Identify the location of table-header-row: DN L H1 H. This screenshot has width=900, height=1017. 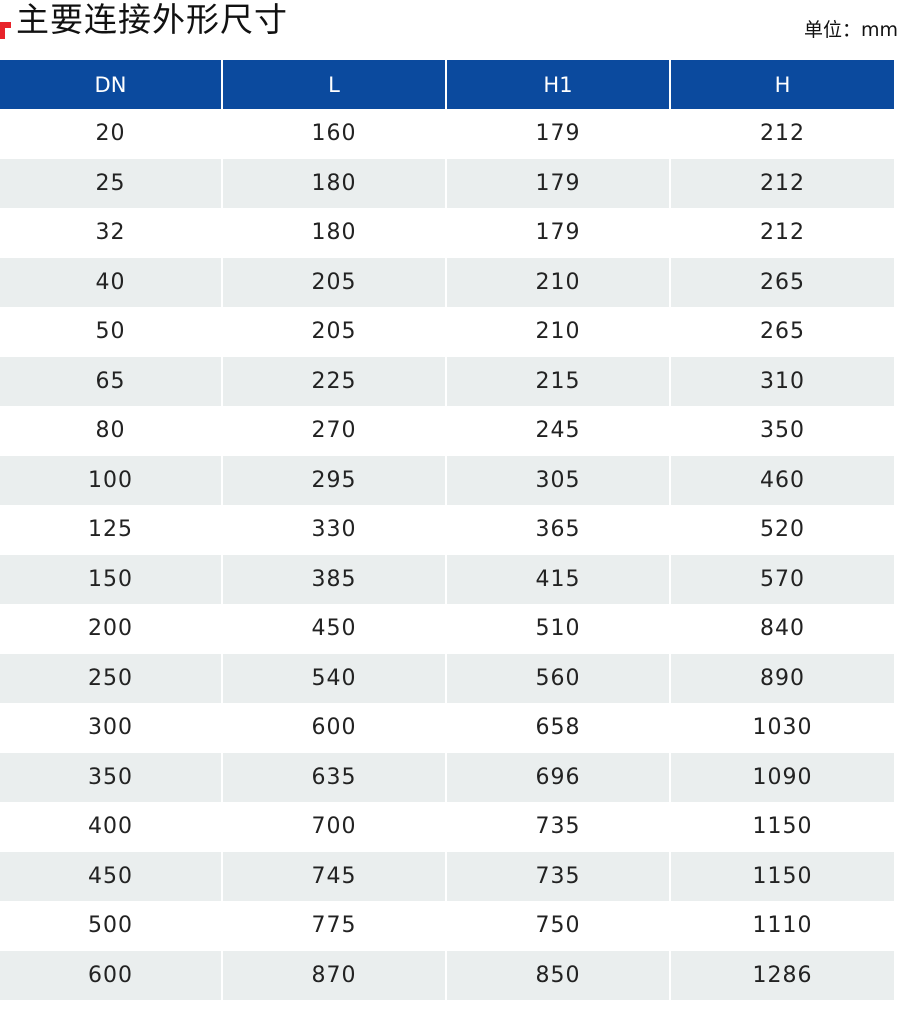
(447, 84).